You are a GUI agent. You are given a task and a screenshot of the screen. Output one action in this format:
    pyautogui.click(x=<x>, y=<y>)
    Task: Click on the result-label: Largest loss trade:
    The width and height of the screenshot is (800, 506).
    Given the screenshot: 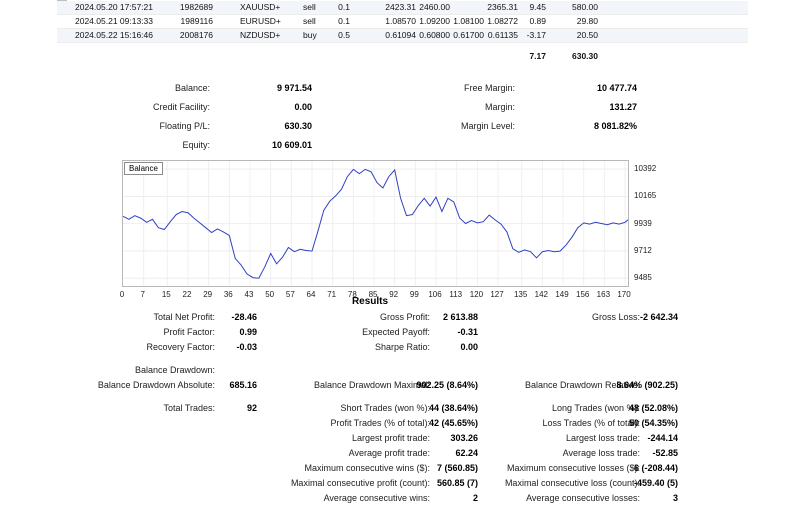 What is the action you would take?
    pyautogui.click(x=602, y=438)
    